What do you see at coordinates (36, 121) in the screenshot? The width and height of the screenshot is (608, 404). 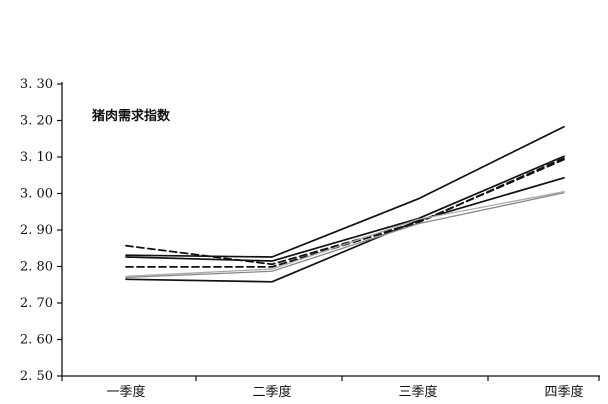 I see `y-tick-label: 3. 20` at bounding box center [36, 121].